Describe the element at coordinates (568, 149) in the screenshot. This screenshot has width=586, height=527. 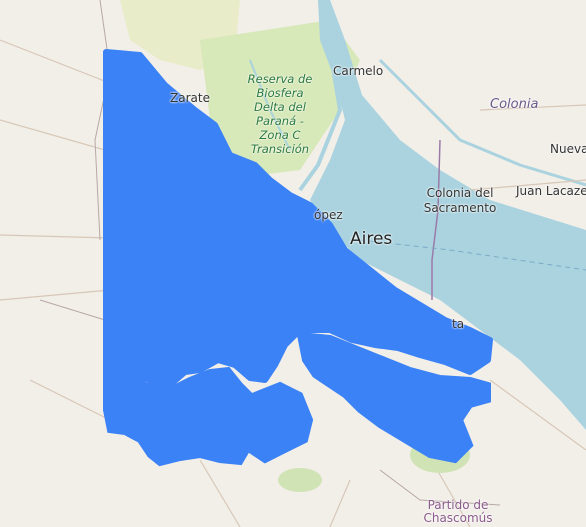
I see `city-label-nueva: Nueva` at that location.